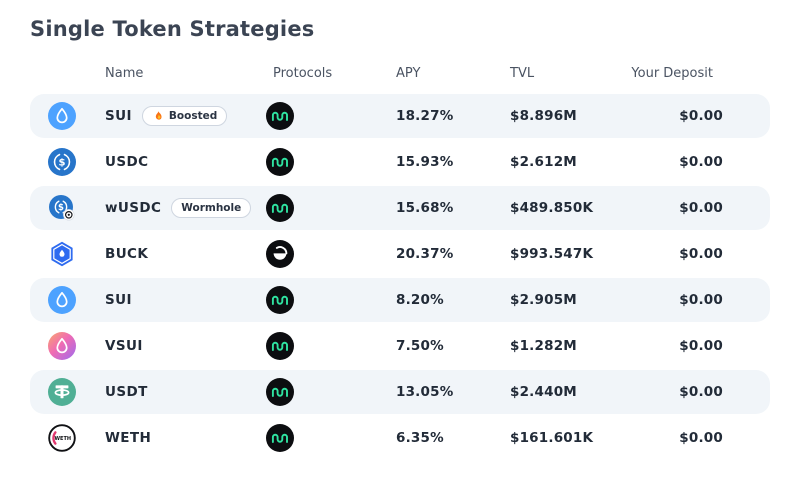  What do you see at coordinates (133, 208) in the screenshot?
I see `token-name: wUSDC` at bounding box center [133, 208].